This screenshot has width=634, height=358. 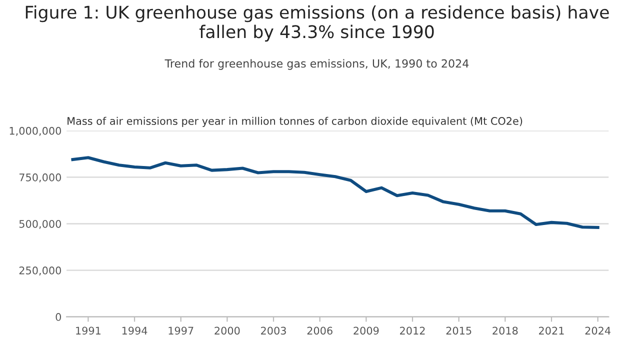 What do you see at coordinates (295, 121) in the screenshot?
I see `y-axis-title: Mass of air emissions per year in million tonnes of carbon dioxide equivalent (Mt CO2e)` at bounding box center [295, 121].